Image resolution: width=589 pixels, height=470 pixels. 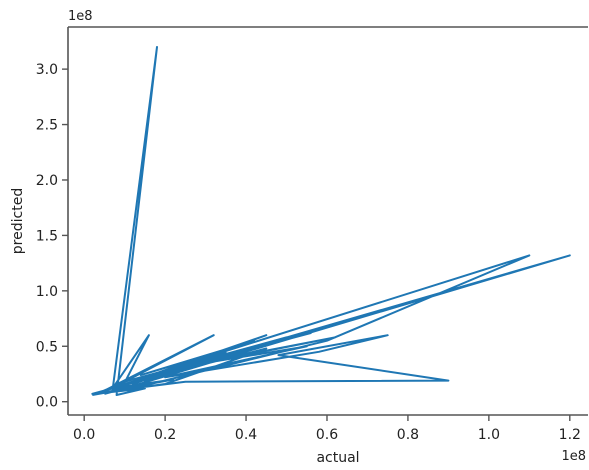 I want to click on x-axis-offset-label: 1e8, so click(x=573, y=456).